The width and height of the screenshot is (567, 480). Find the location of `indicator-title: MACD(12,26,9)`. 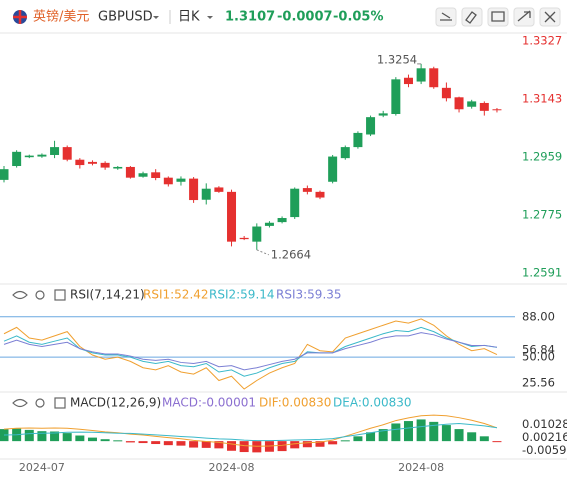

indicator-title: MACD(12,26,9) is located at coordinates (115, 403).